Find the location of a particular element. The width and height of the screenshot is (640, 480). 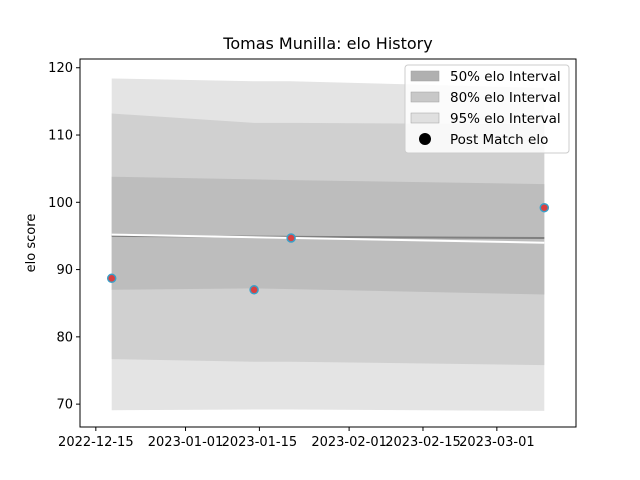

legend-label: 80% elo Interval is located at coordinates (505, 98).